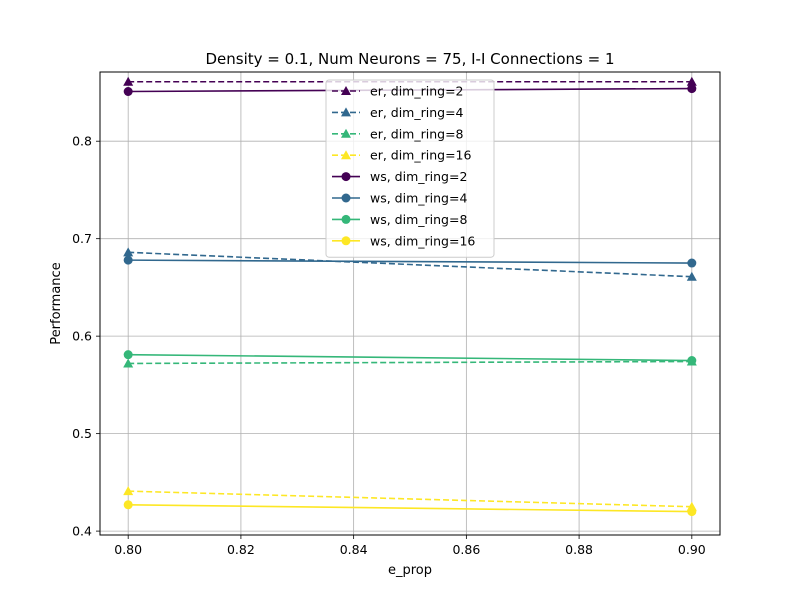 The image size is (800, 600). I want to click on legend-item: er, dim_ring=4, so click(398, 112).